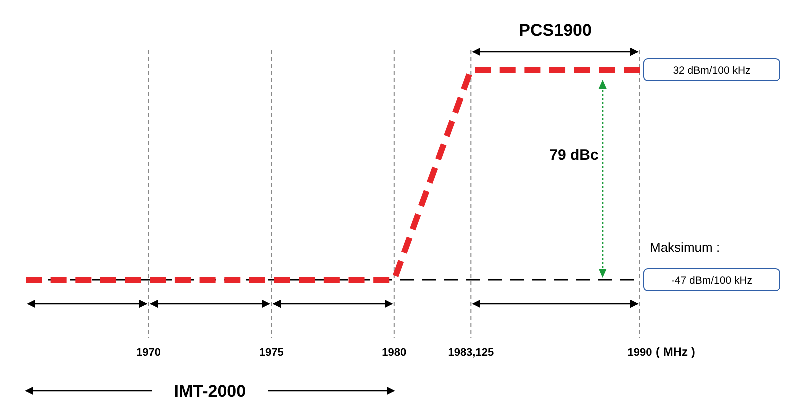  Describe the element at coordinates (210, 391) in the screenshot. I see `text: IMT-2000` at that location.